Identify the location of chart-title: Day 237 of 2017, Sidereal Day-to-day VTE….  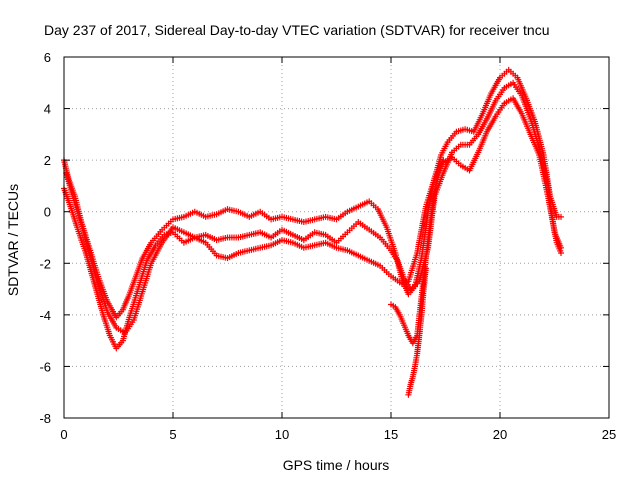
(297, 30).